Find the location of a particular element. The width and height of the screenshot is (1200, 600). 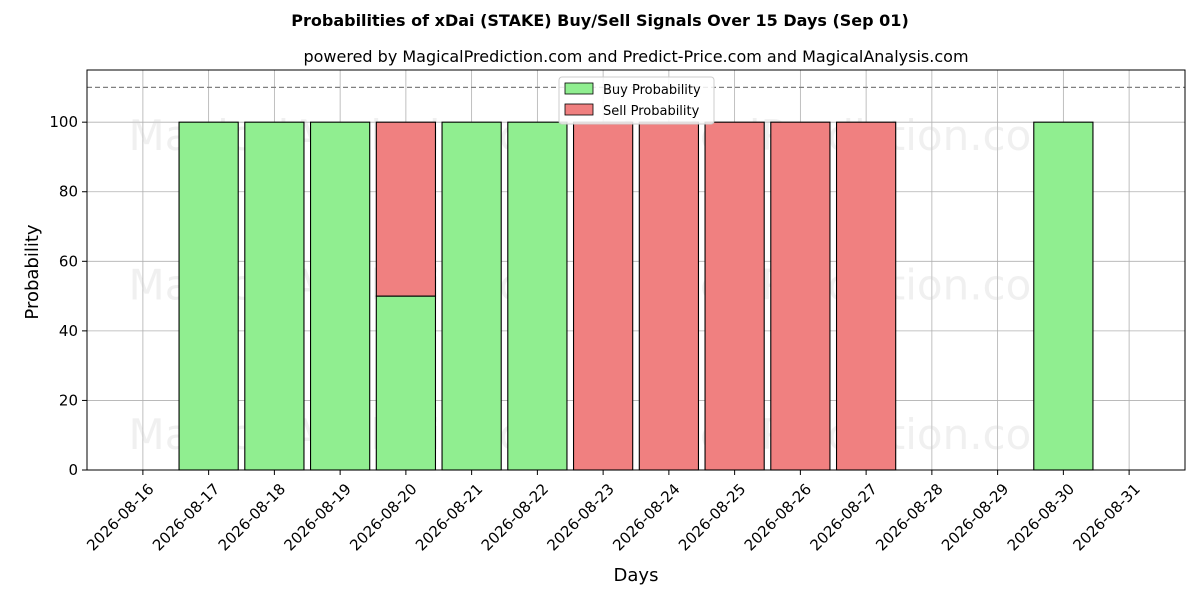

x-tick-label: 2026-08-28 is located at coordinates (909, 517).